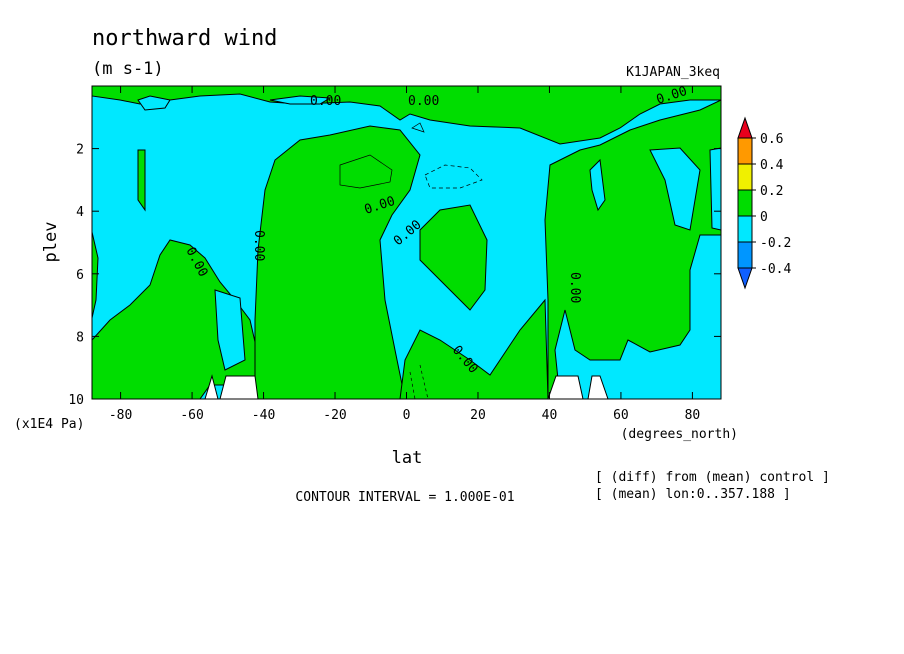 This screenshot has height=654, width=904. Describe the element at coordinates (141, 180) in the screenshot. I see `region-narrow-column` at that location.